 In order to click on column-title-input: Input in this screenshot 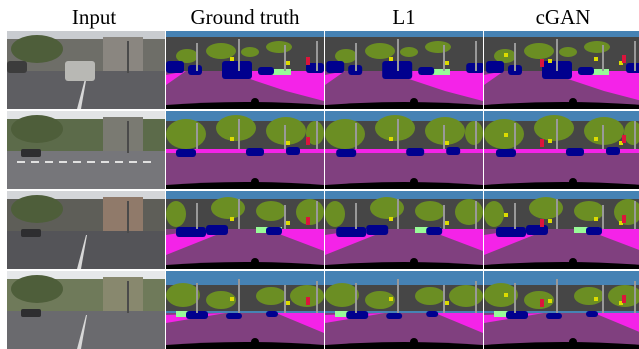, I will do `click(94, 17)`.